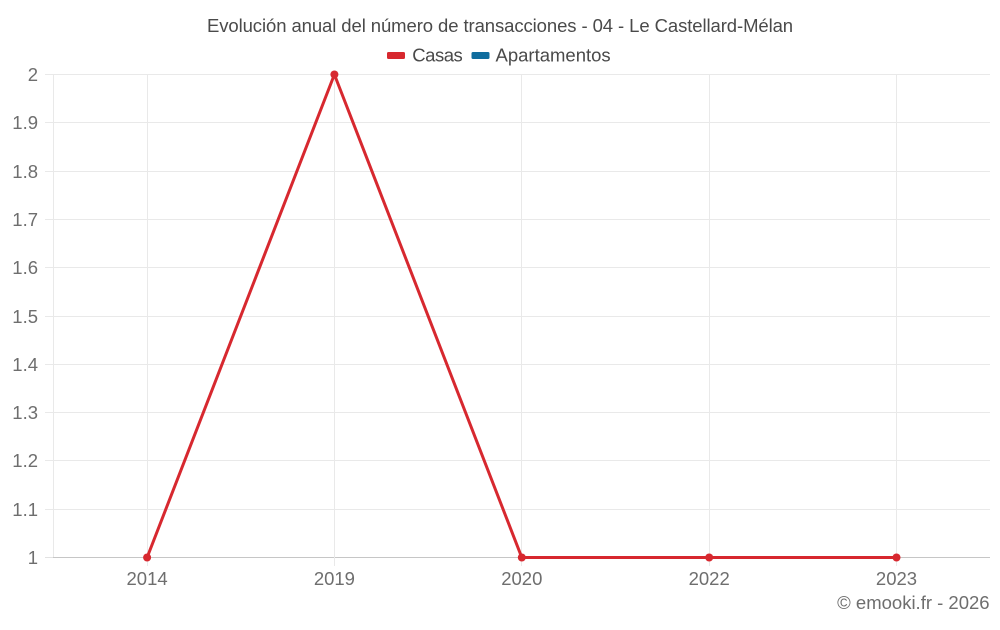 The image size is (1000, 630). What do you see at coordinates (896, 578) in the screenshot?
I see `svg-text: 2023` at bounding box center [896, 578].